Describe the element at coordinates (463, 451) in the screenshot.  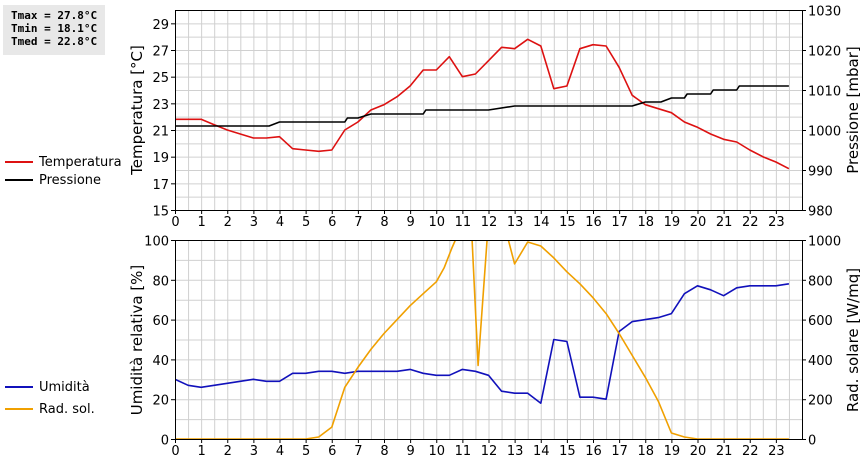
I see `bottom-x-tick-label: 11` at that location.